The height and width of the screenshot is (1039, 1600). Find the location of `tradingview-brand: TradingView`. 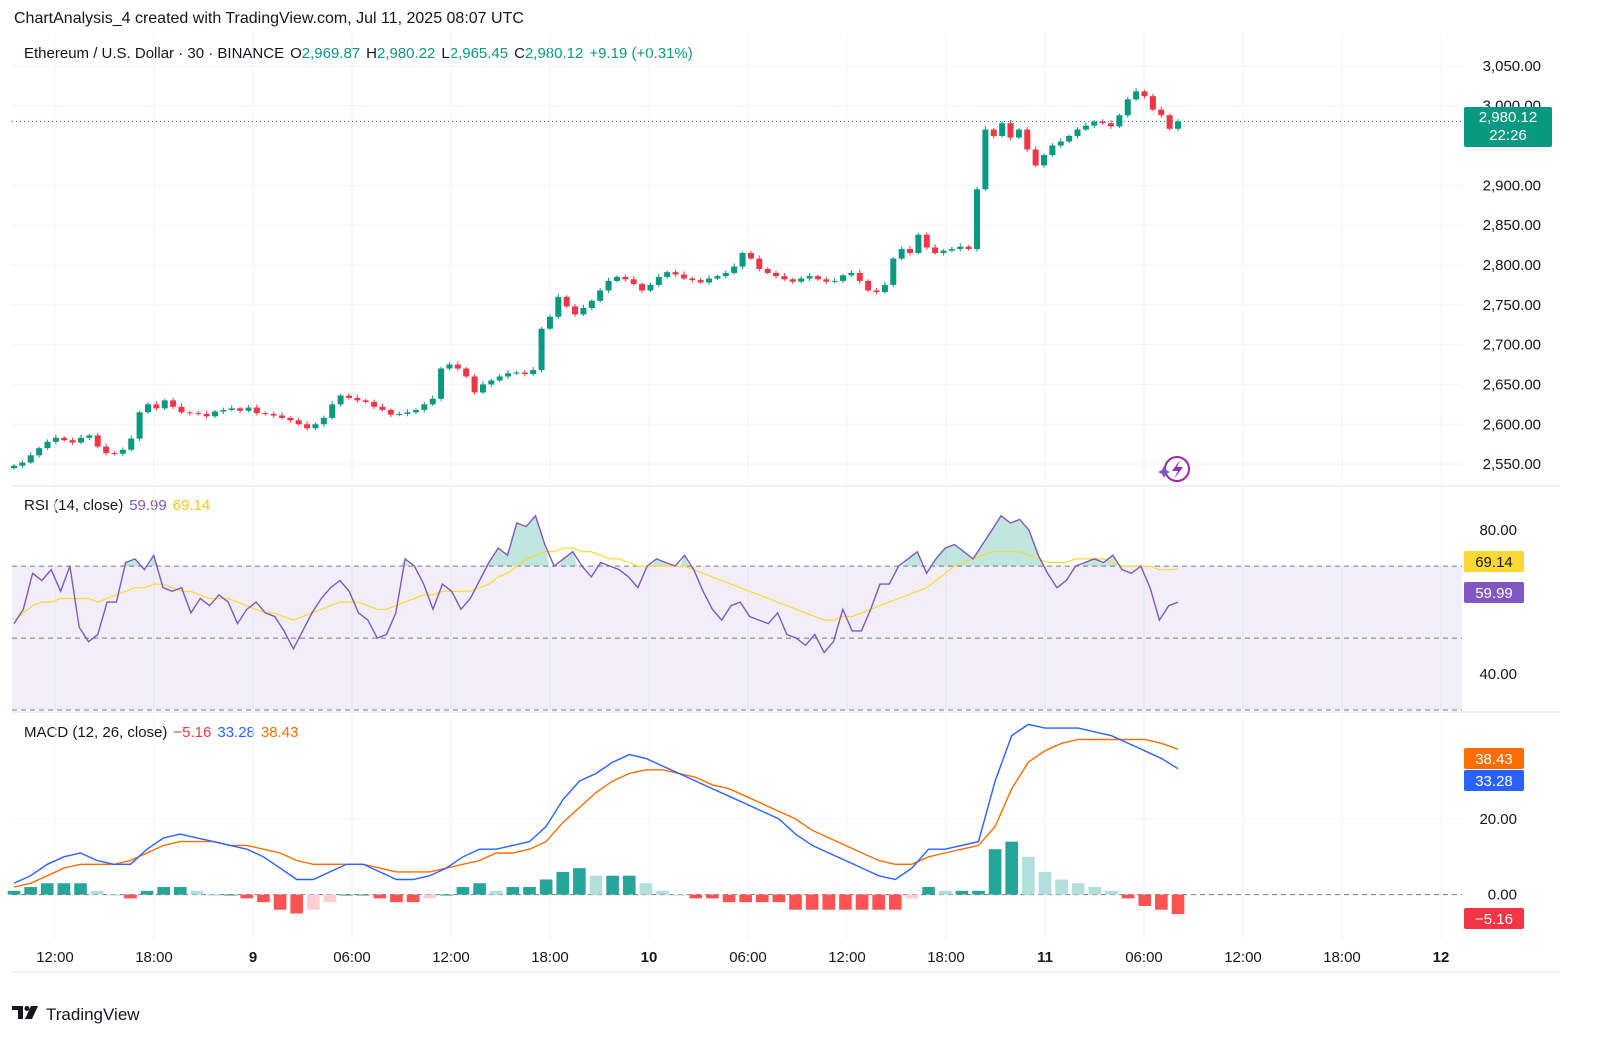

tradingview-brand: TradingView is located at coordinates (76, 1014).